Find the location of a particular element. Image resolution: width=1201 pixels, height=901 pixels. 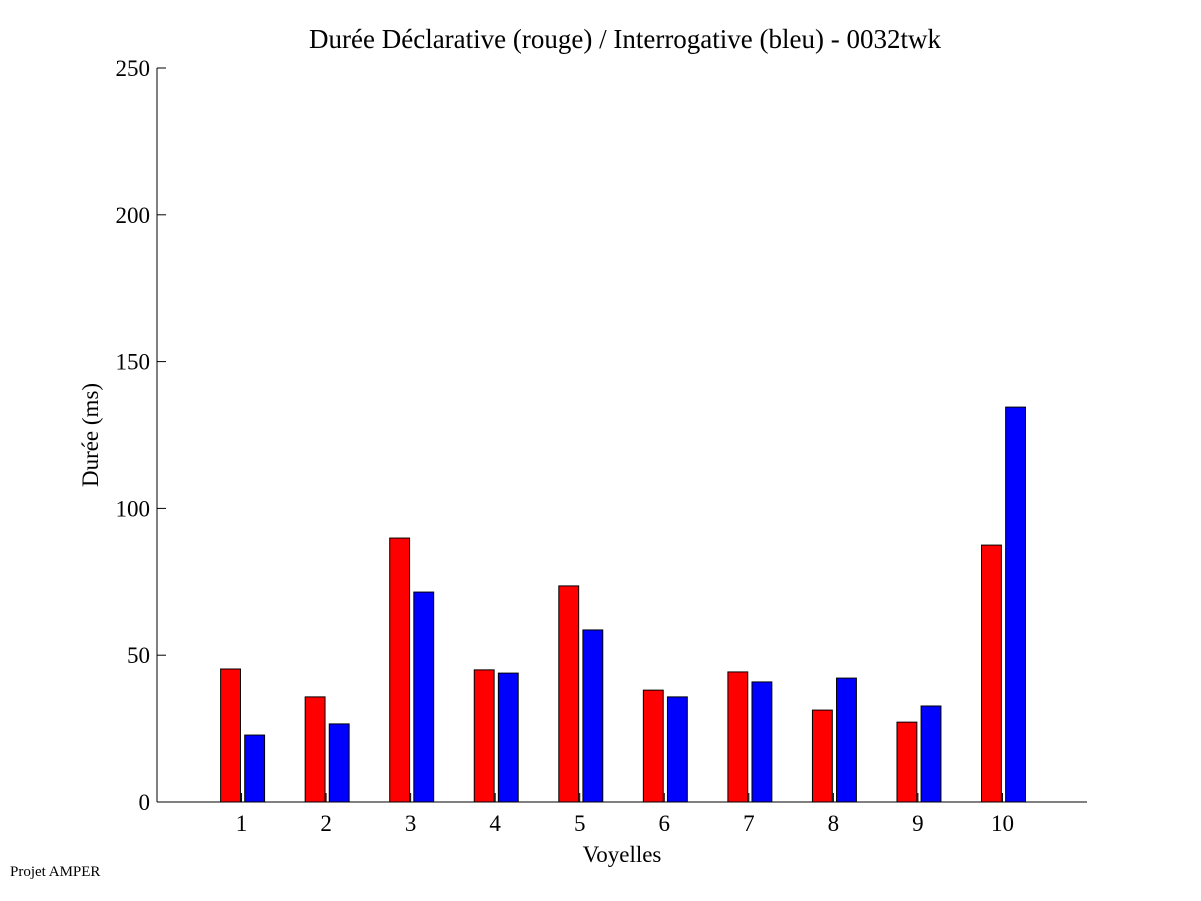

y-tick-label: 0 is located at coordinates (145, 802).